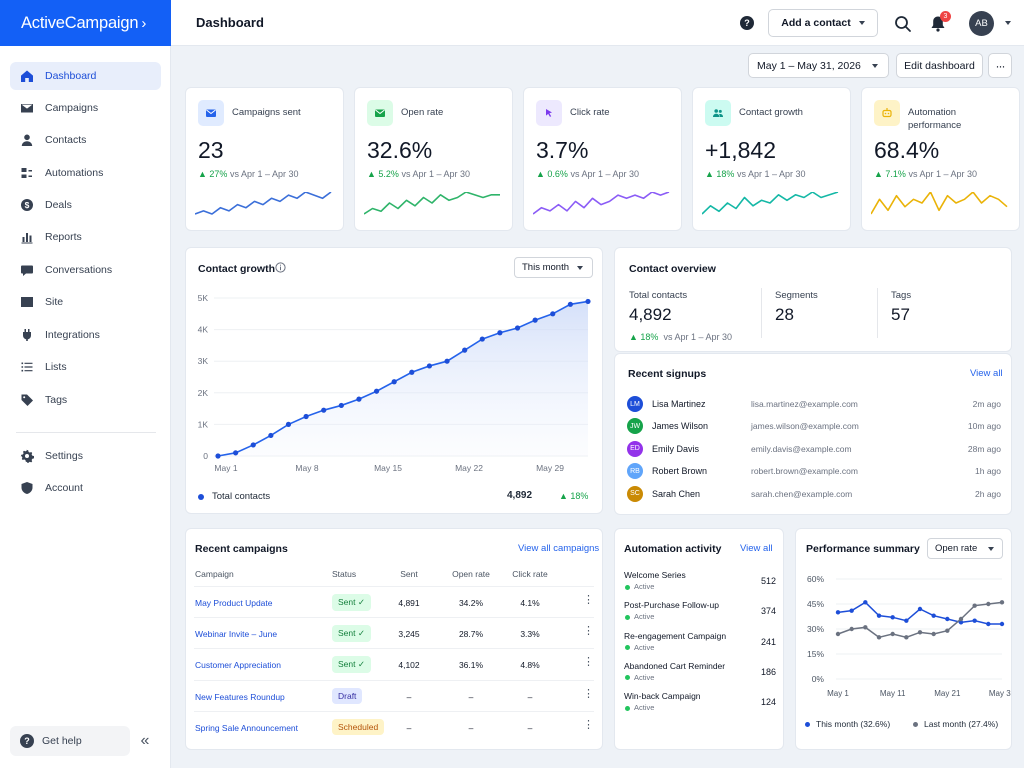 This screenshot has width=1024, height=768. What do you see at coordinates (553, 267) in the screenshot?
I see `contact-growth-range-select: This month` at bounding box center [553, 267].